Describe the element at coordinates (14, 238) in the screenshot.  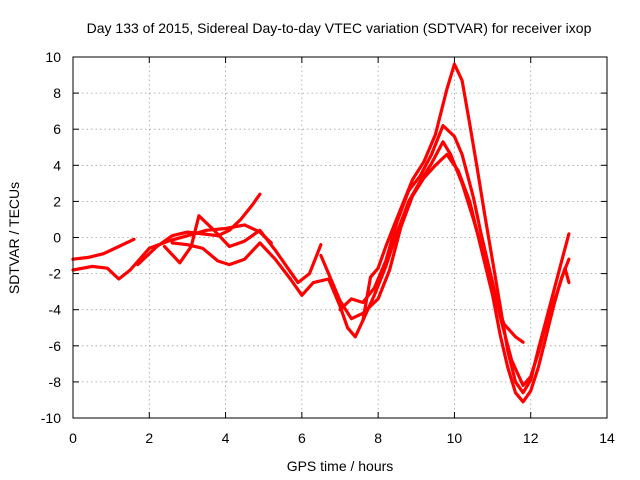
I see `y-axis-label: SDTVAR / TECUs` at that location.